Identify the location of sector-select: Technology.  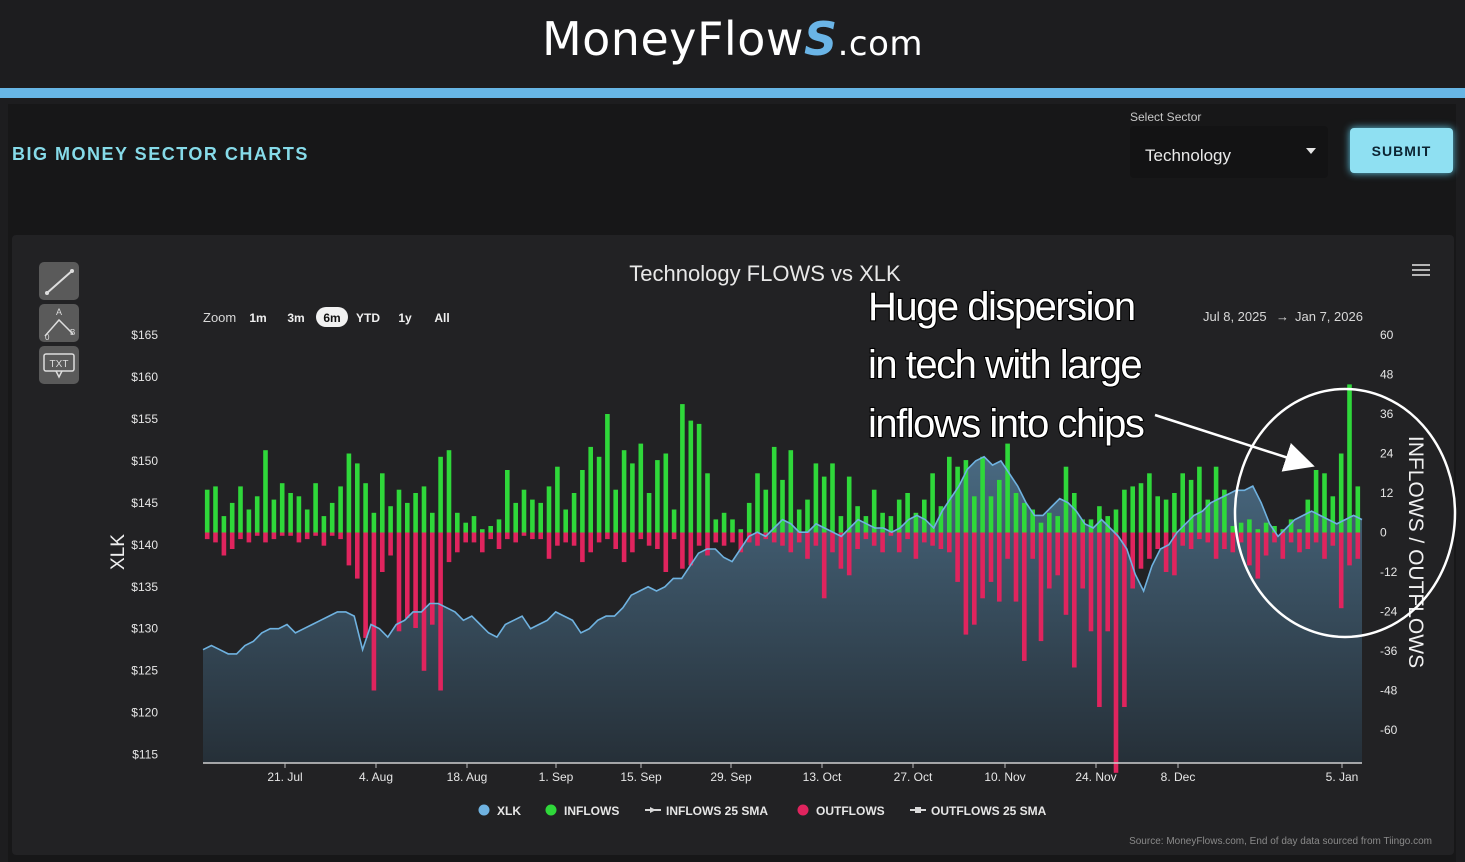
(1229, 152).